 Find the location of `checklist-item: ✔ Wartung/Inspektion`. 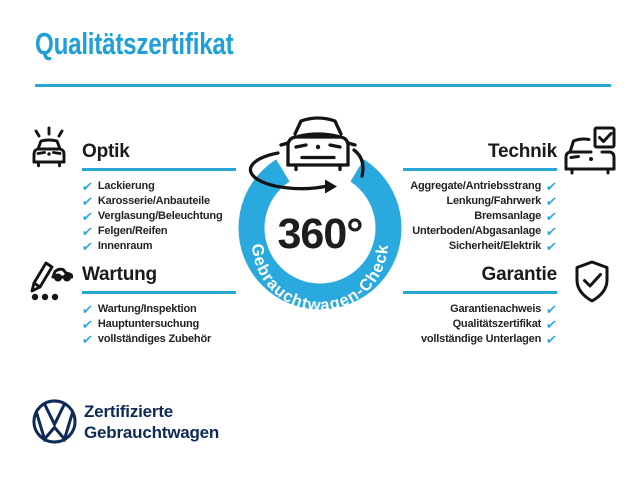

checklist-item: ✔ Wartung/Inspektion is located at coordinates (138, 309).